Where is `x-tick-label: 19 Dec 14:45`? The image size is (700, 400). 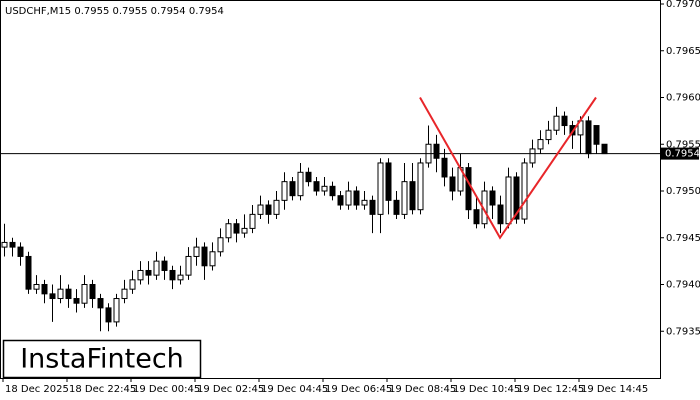
x-tick-label: 19 Dec 14:45 is located at coordinates (614, 389).